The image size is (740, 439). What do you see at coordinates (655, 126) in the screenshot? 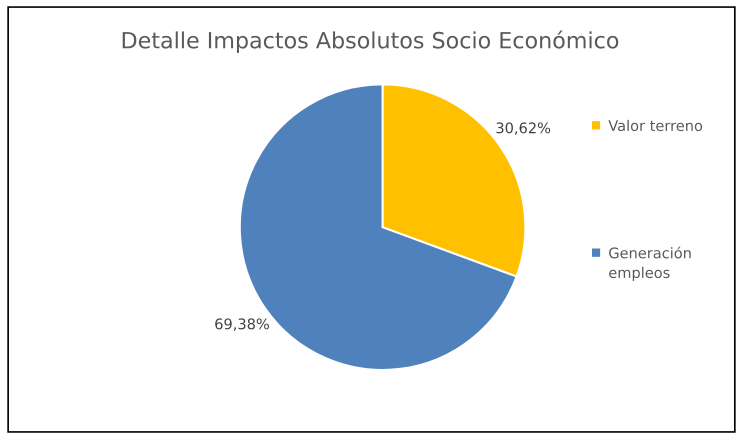
I see `legend-label: Valor terreno` at bounding box center [655, 126].